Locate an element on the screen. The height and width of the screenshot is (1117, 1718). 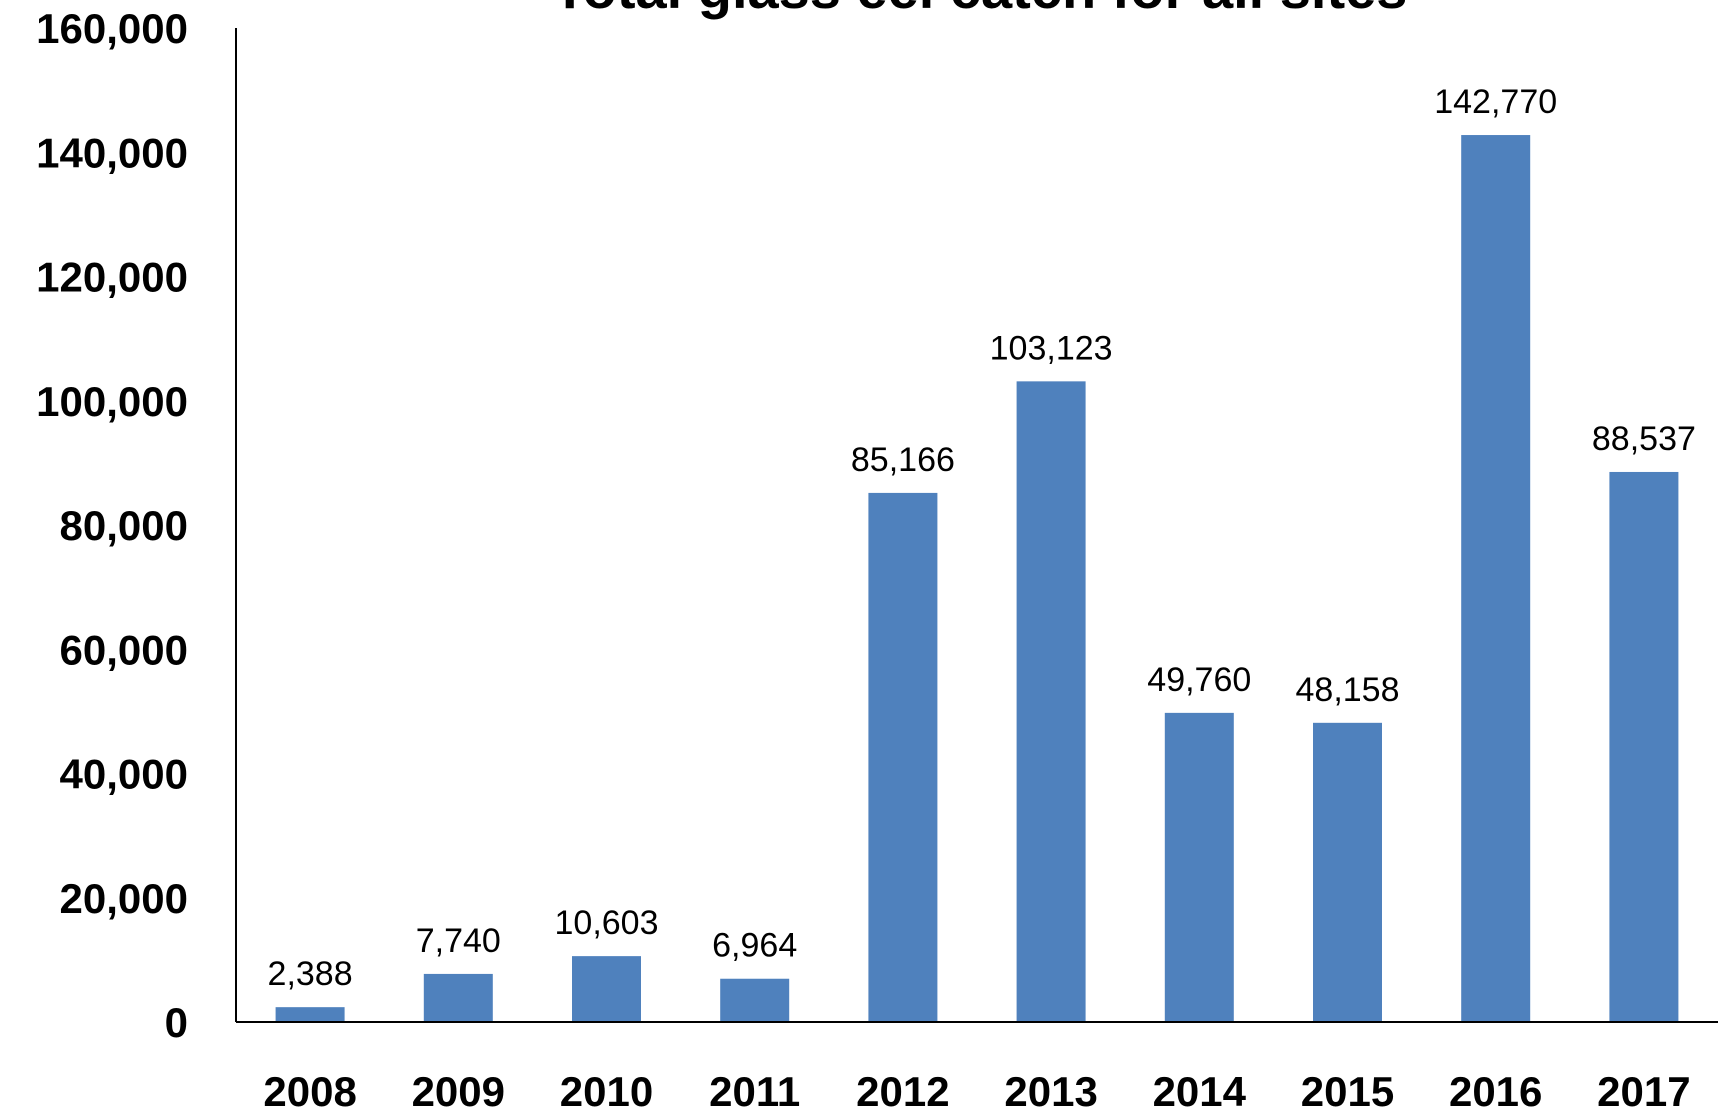
data-label-2008: 2,388 is located at coordinates (310, 974).